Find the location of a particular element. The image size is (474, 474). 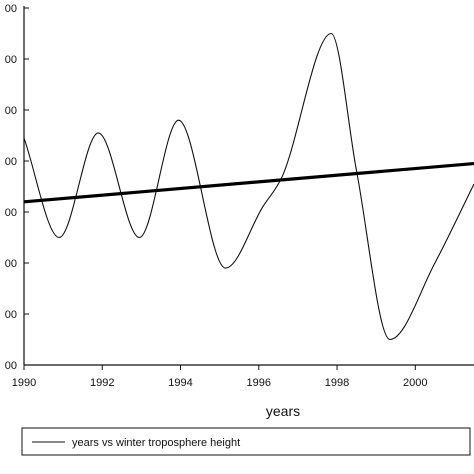

x-tick-label: 1998 is located at coordinates (337, 383).